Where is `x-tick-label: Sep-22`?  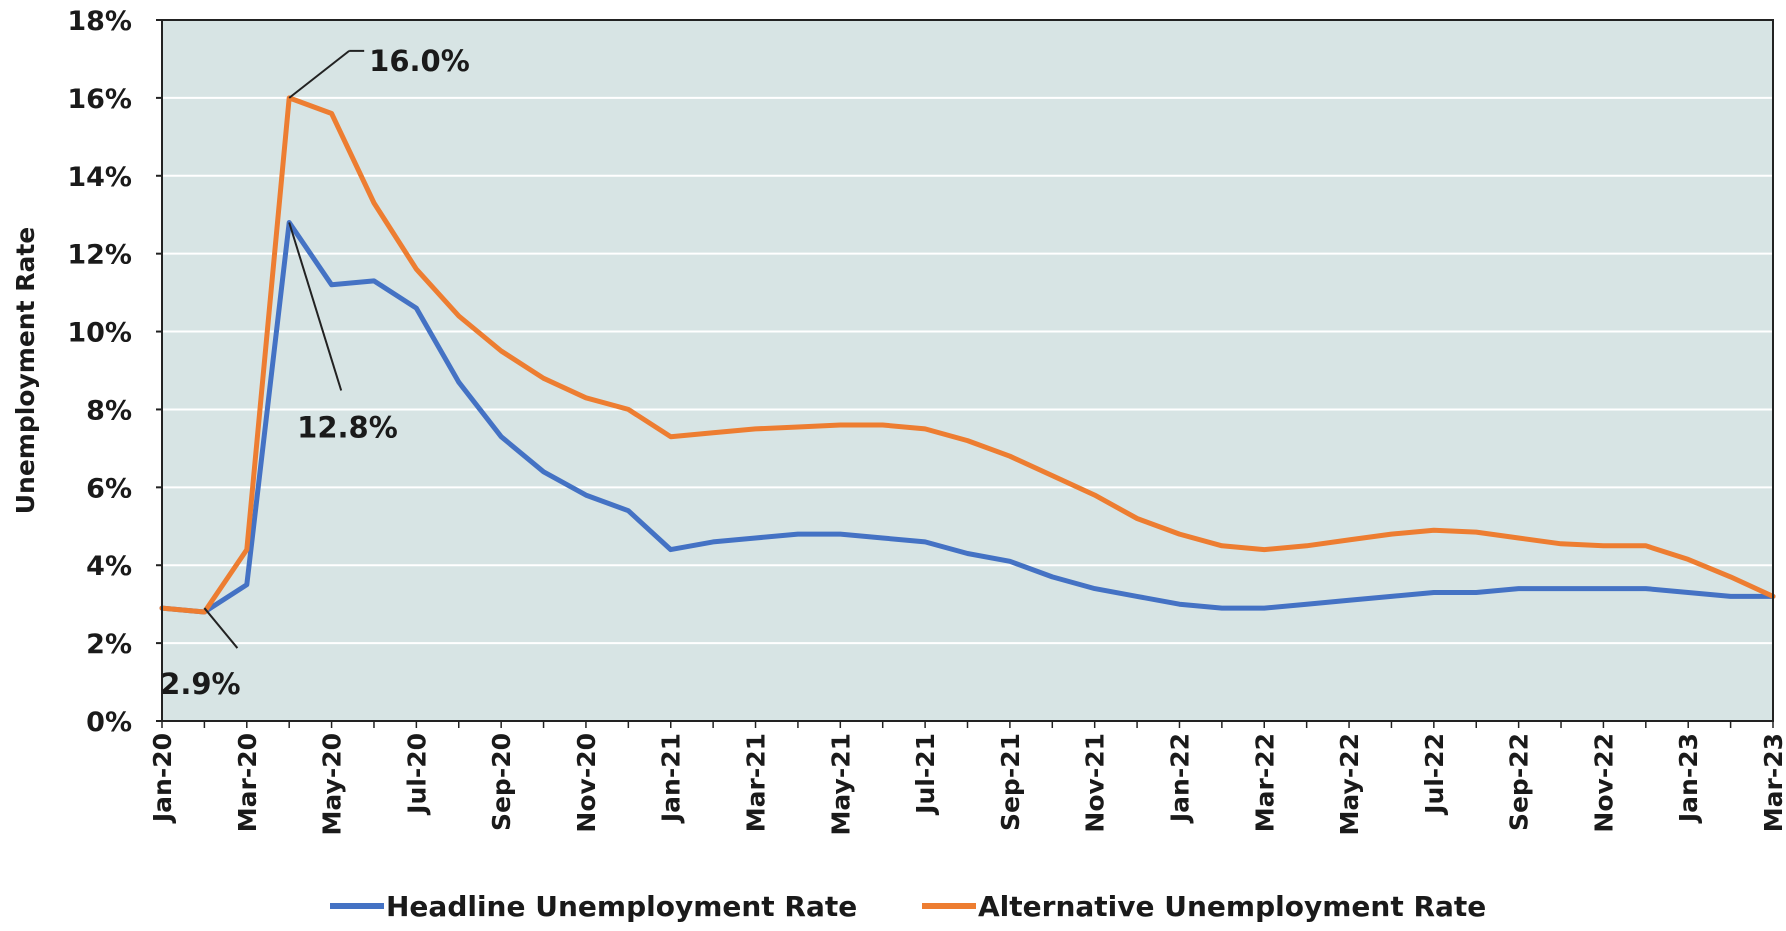 x-tick-label: Sep-22 is located at coordinates (1519, 782).